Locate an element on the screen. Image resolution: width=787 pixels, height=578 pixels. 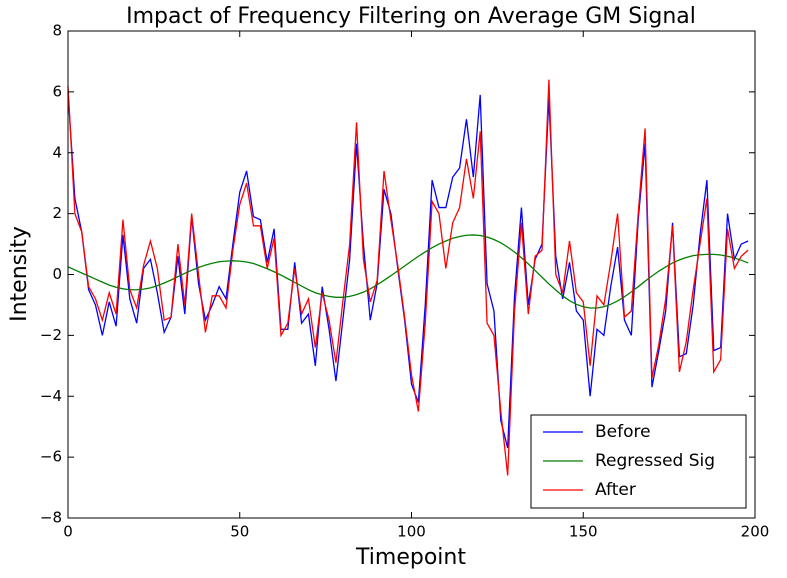
y-axis-label: Intensity is located at coordinates (19, 274).